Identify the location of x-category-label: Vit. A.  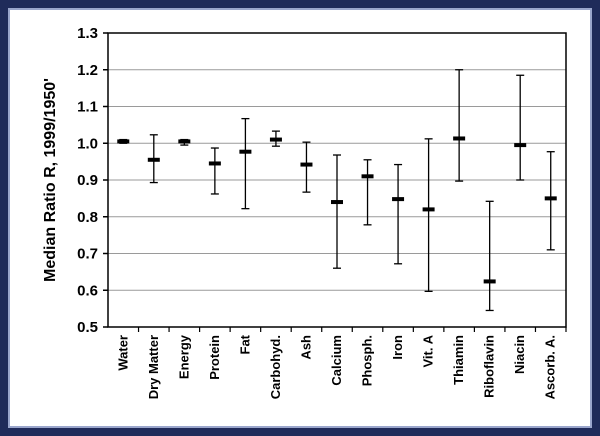
(428, 350).